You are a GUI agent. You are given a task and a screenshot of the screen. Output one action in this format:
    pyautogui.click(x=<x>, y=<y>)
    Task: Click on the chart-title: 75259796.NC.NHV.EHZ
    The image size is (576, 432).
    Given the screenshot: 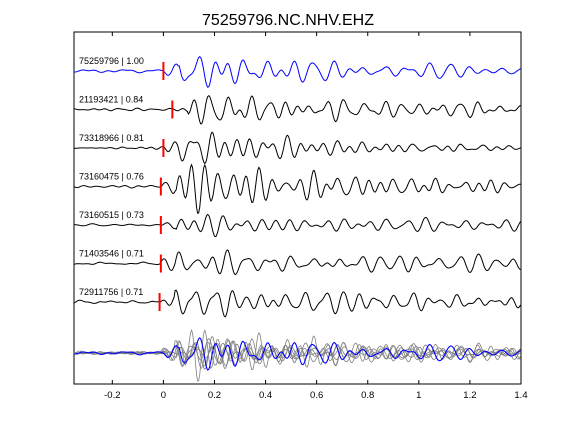 What is the action you would take?
    pyautogui.click(x=288, y=20)
    